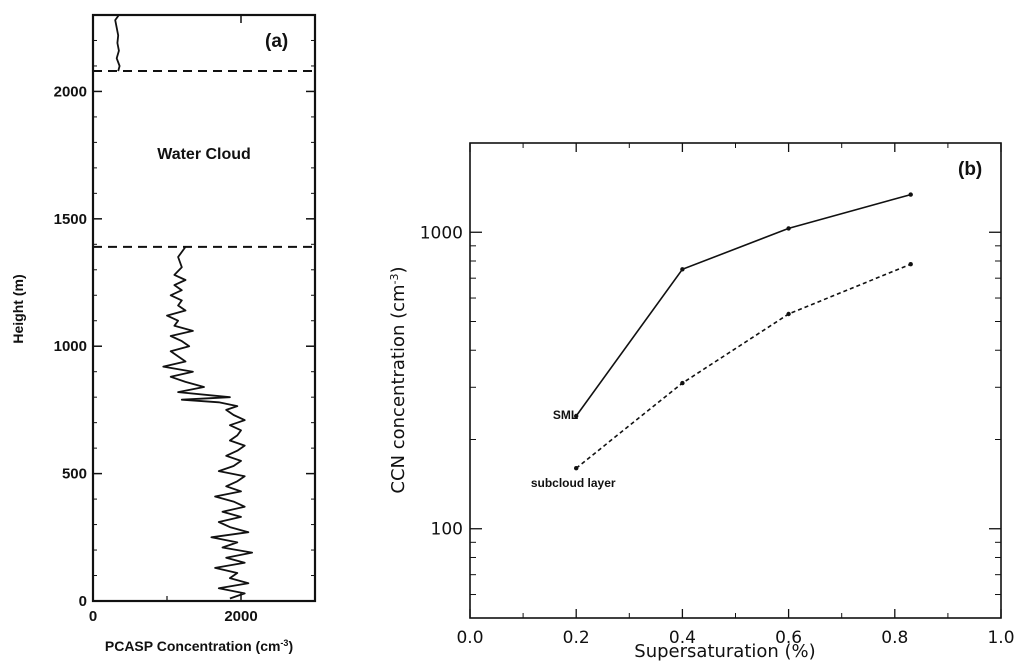  I want to click on panel-b-y-axis-title-end: ), so click(398, 269).